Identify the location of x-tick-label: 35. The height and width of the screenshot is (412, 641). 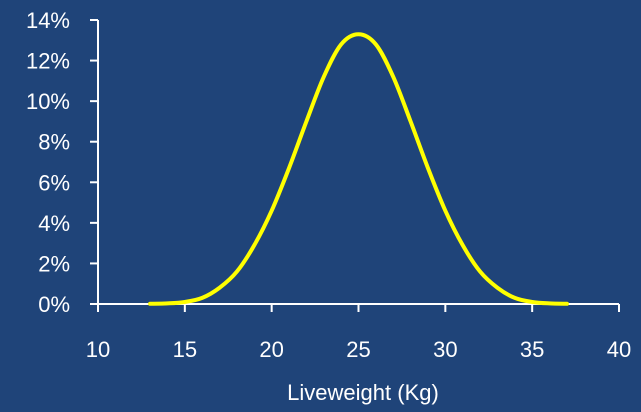
(532, 349).